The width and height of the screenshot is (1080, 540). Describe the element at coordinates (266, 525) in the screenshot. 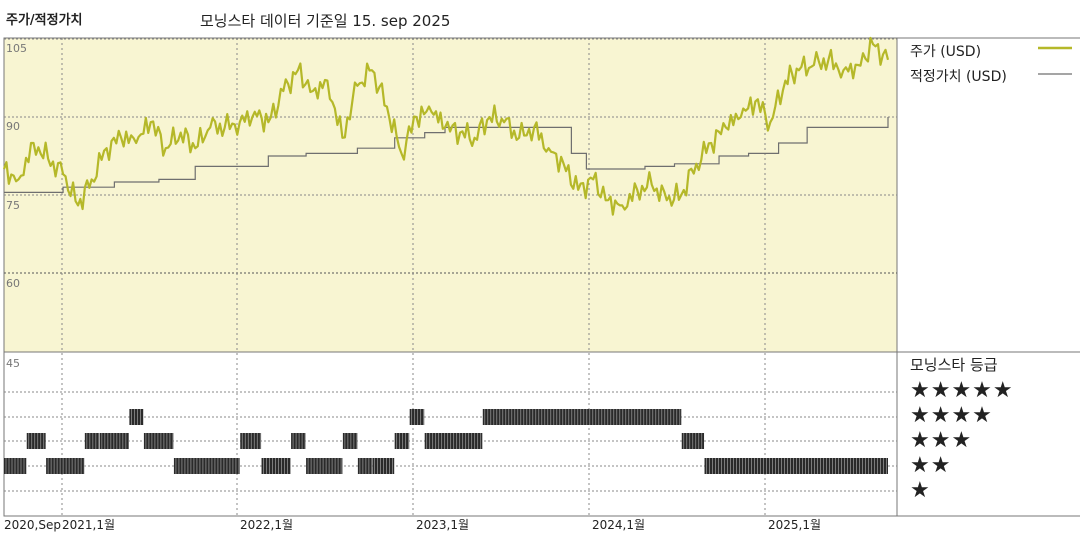

I see `x-tick-label: 2022,1월` at that location.